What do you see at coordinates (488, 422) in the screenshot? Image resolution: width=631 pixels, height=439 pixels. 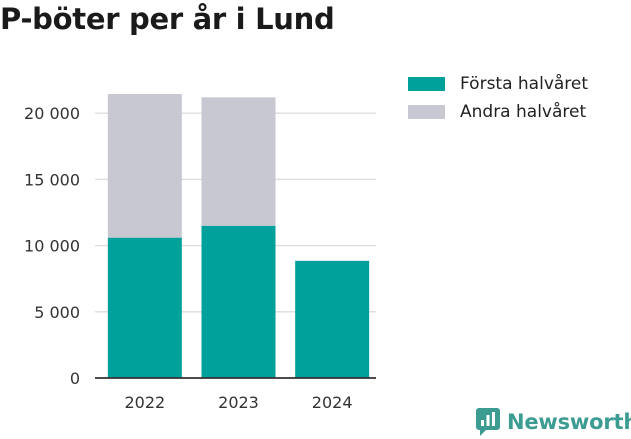 I see `newsworthy-logo-icon` at bounding box center [488, 422].